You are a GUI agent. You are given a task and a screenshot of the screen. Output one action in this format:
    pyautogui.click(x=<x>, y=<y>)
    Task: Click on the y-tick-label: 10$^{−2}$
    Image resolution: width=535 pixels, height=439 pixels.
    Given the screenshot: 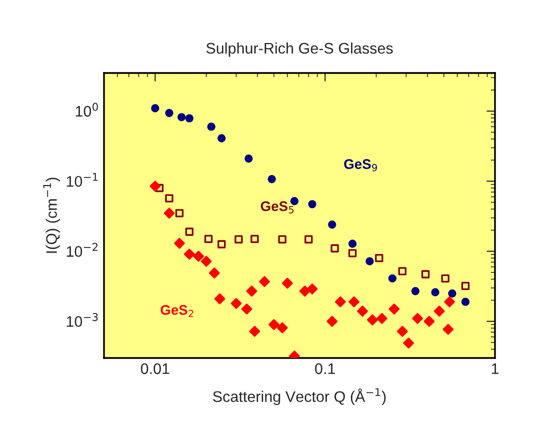 What is the action you would take?
    pyautogui.click(x=82, y=249)
    